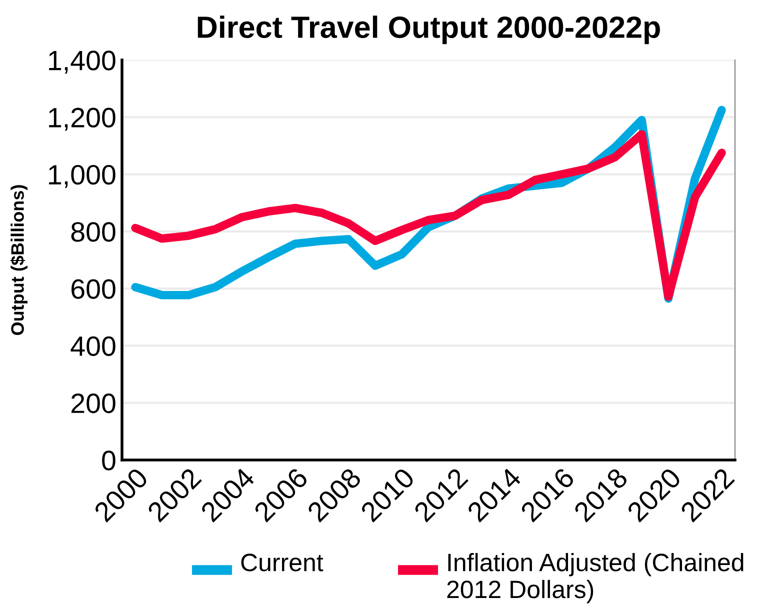 The height and width of the screenshot is (608, 775). Describe the element at coordinates (19, 260) in the screenshot. I see `y-axis-title: Output ($Billions)` at that location.